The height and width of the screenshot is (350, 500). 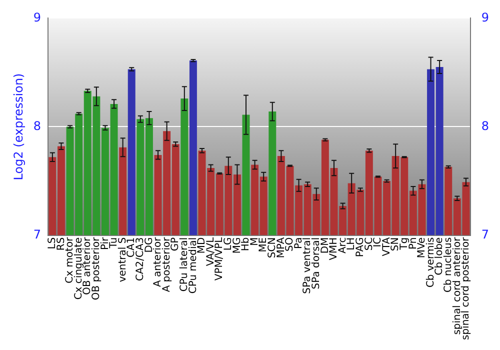 What do you see at coordinates (485, 17) in the screenshot?
I see `y2-tick-label: 9` at bounding box center [485, 17].